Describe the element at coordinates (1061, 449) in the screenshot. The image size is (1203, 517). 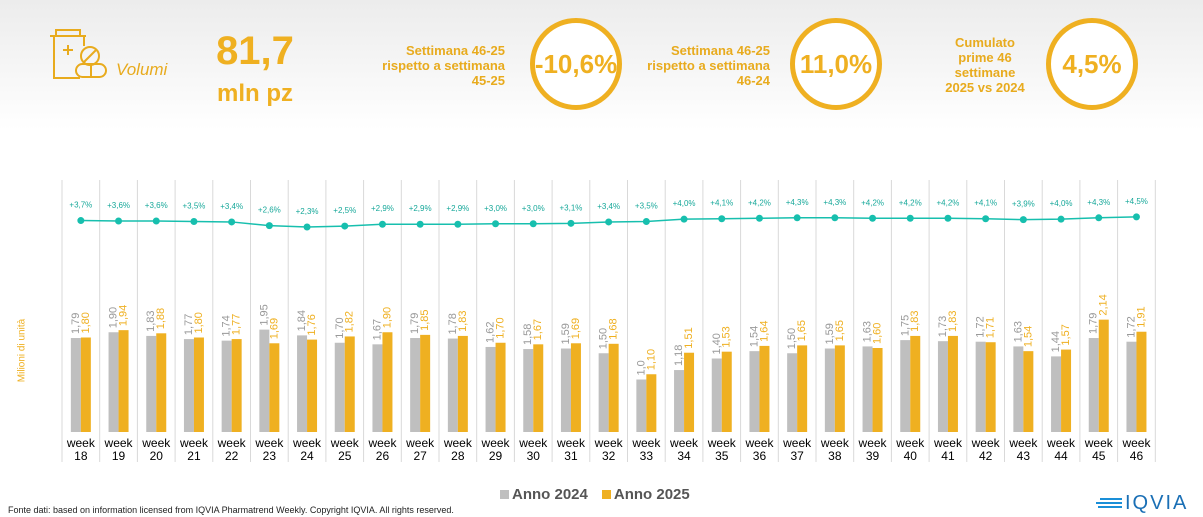
I see `x-tick-label: week 44` at that location.